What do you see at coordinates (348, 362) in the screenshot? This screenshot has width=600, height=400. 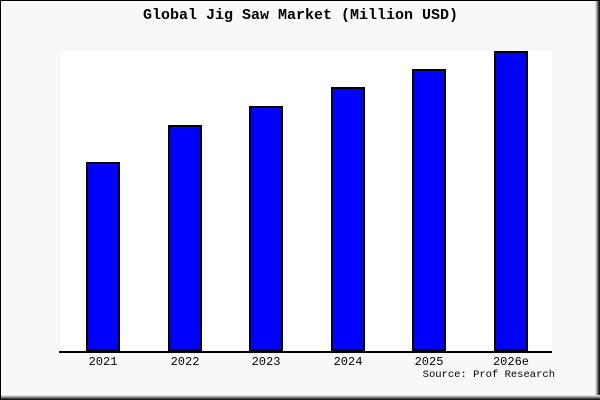 I see `x-axis-label-2024: 2024` at bounding box center [348, 362].